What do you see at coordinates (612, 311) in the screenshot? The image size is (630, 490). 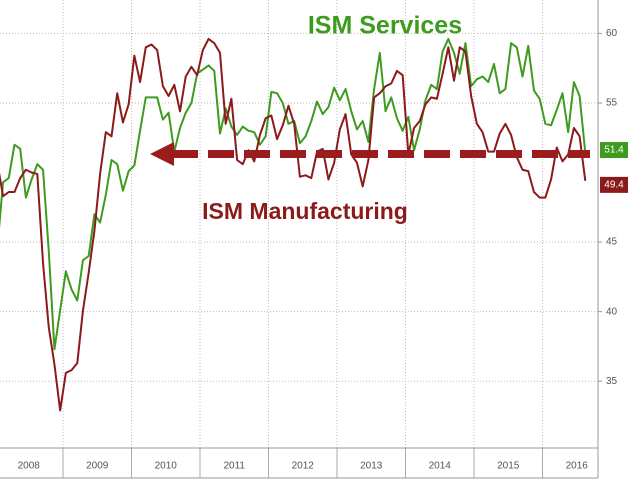 I see `y-tick-label: 40` at bounding box center [612, 311].